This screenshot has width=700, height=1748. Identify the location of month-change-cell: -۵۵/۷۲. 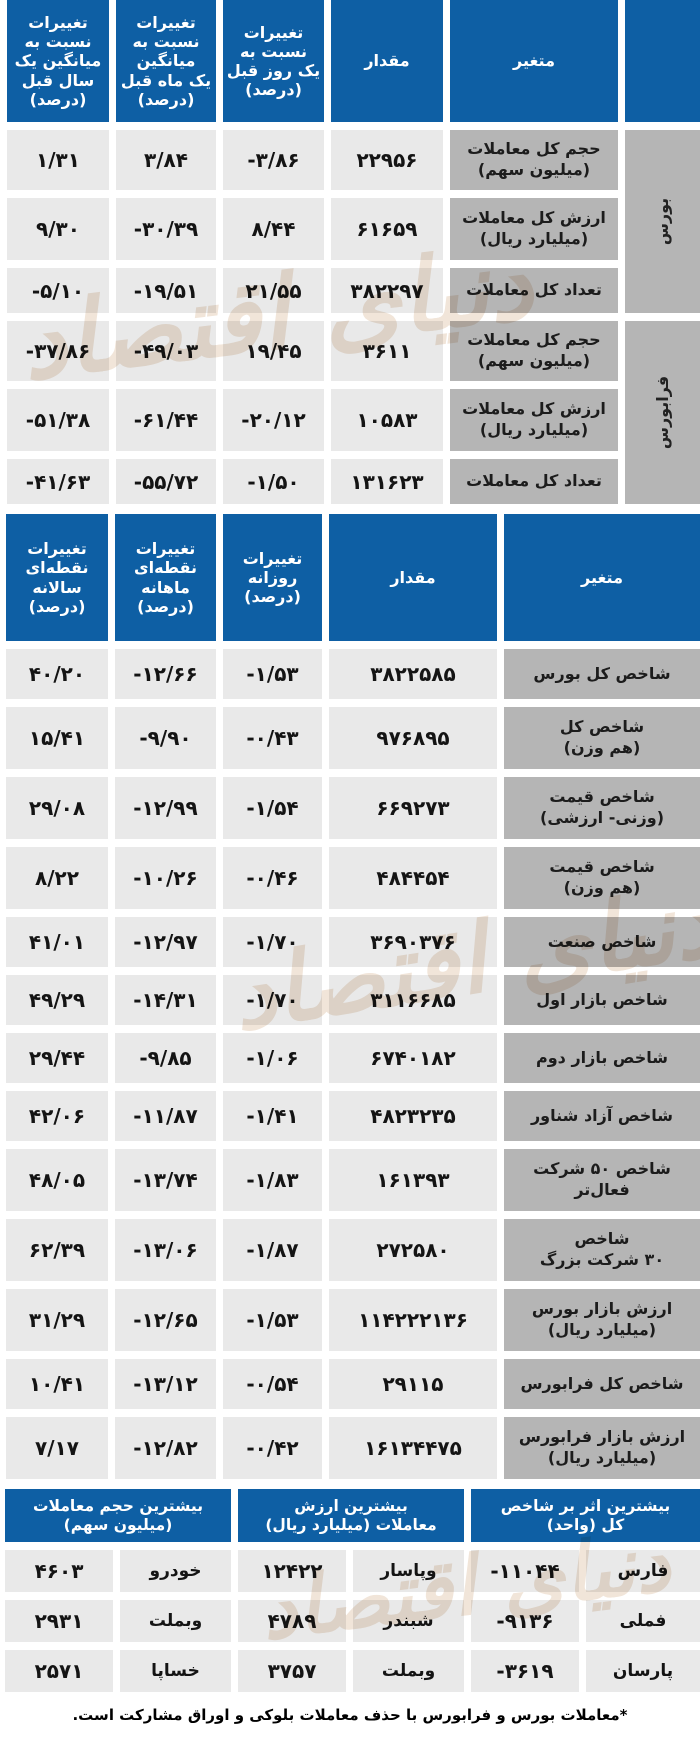
(166, 481).